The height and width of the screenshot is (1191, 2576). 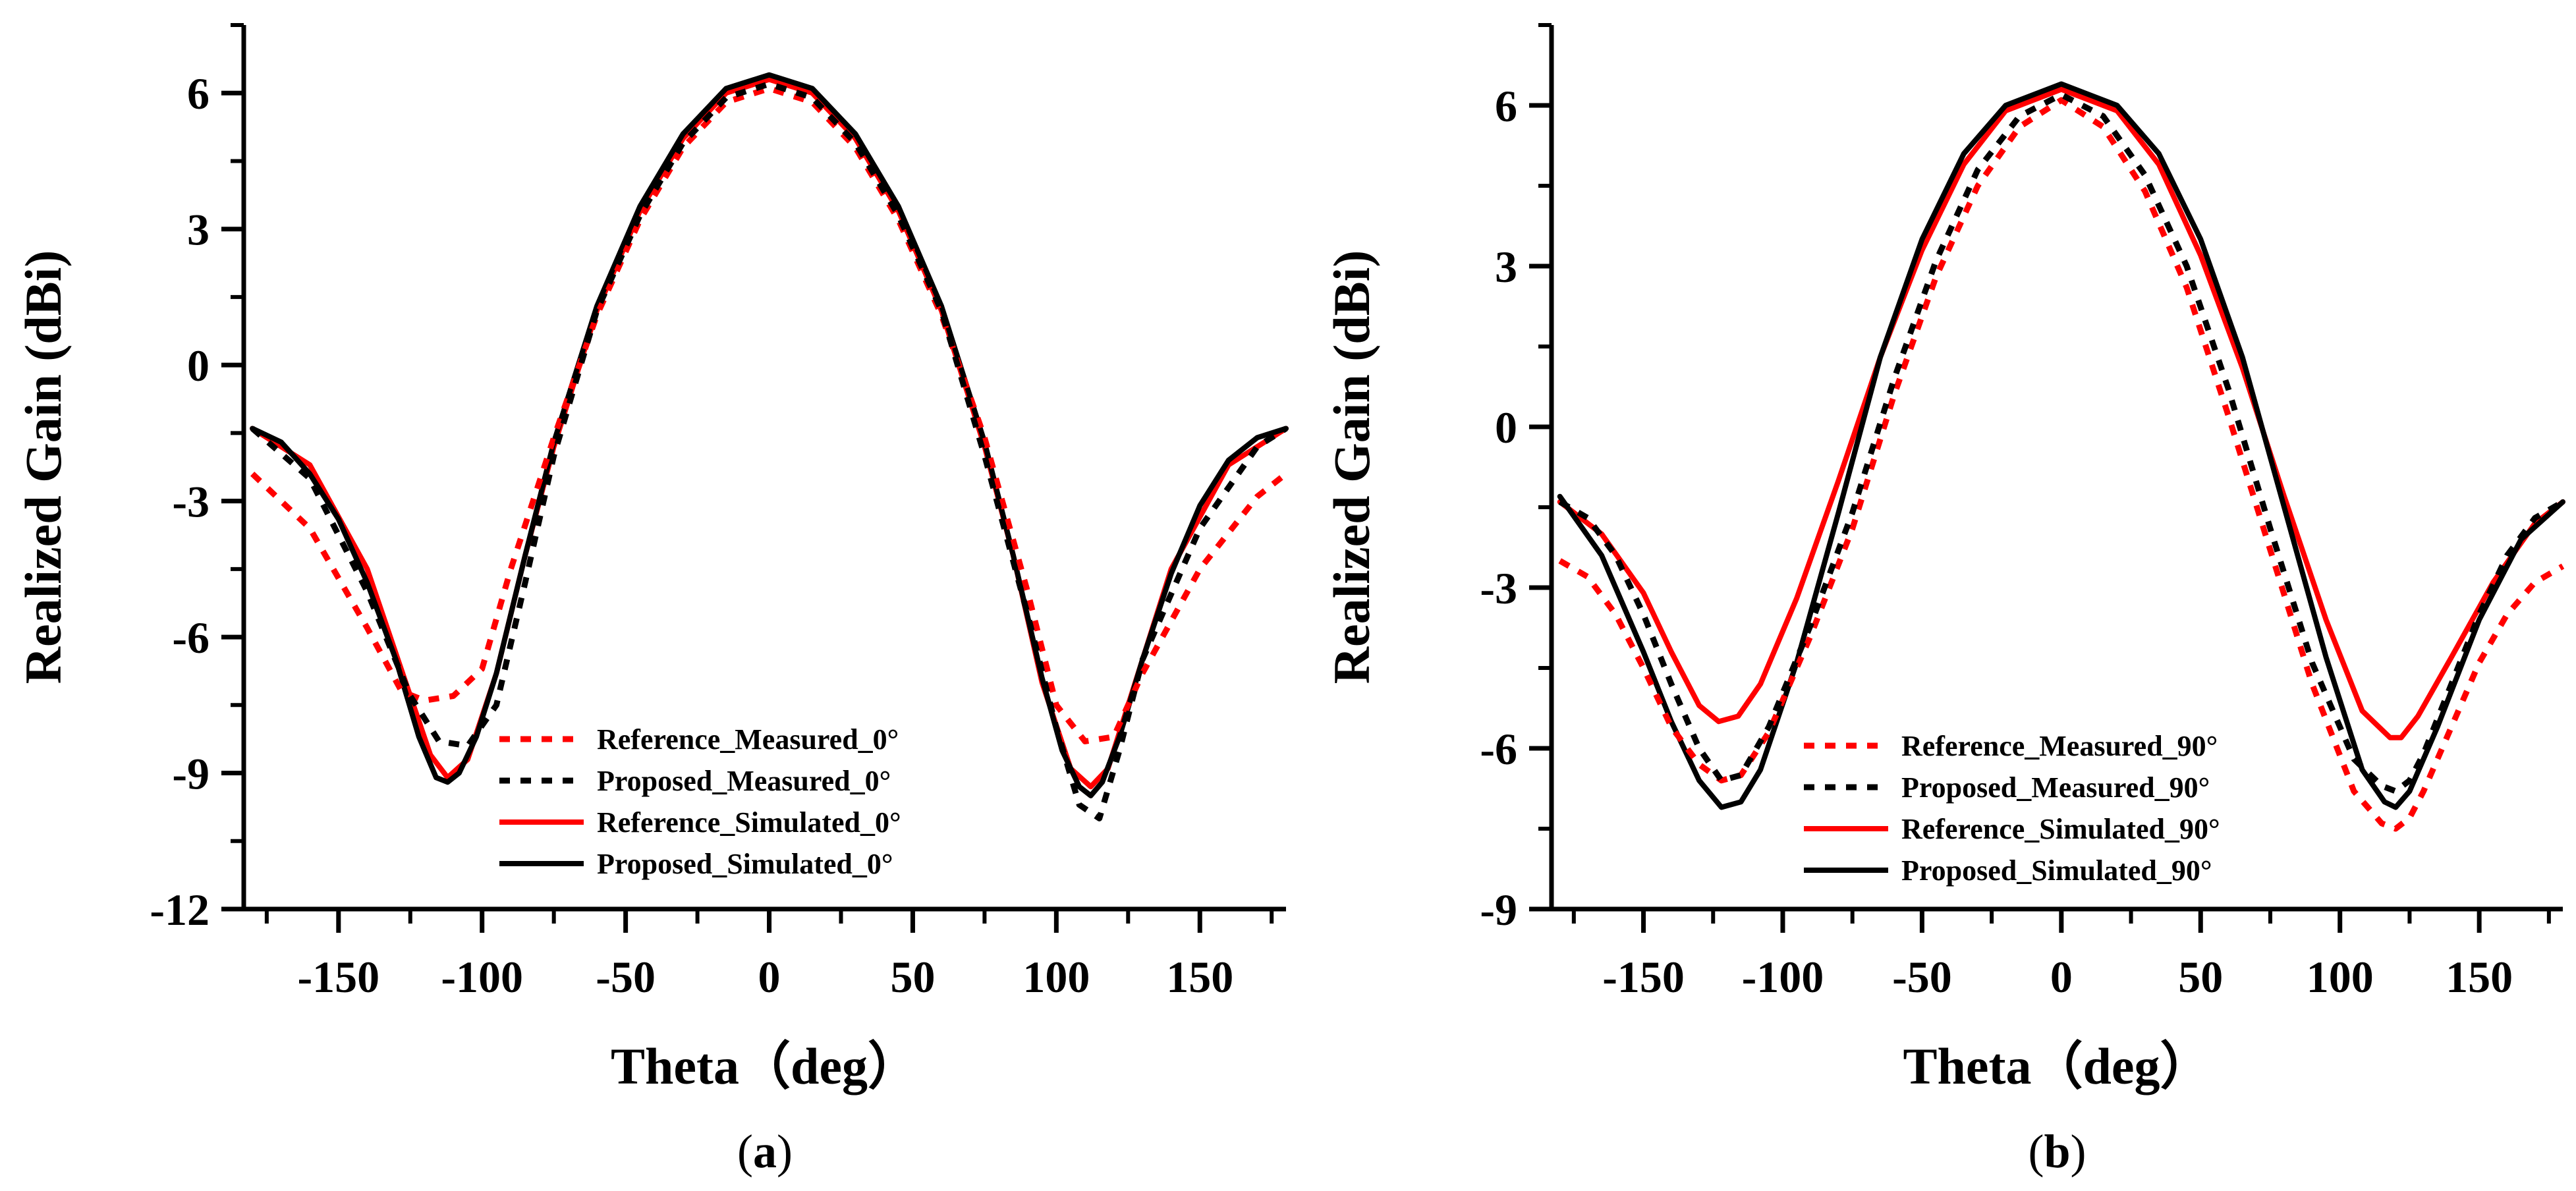 I want to click on legend-label-3: Reference_Simulated_90°, so click(x=2060, y=829).